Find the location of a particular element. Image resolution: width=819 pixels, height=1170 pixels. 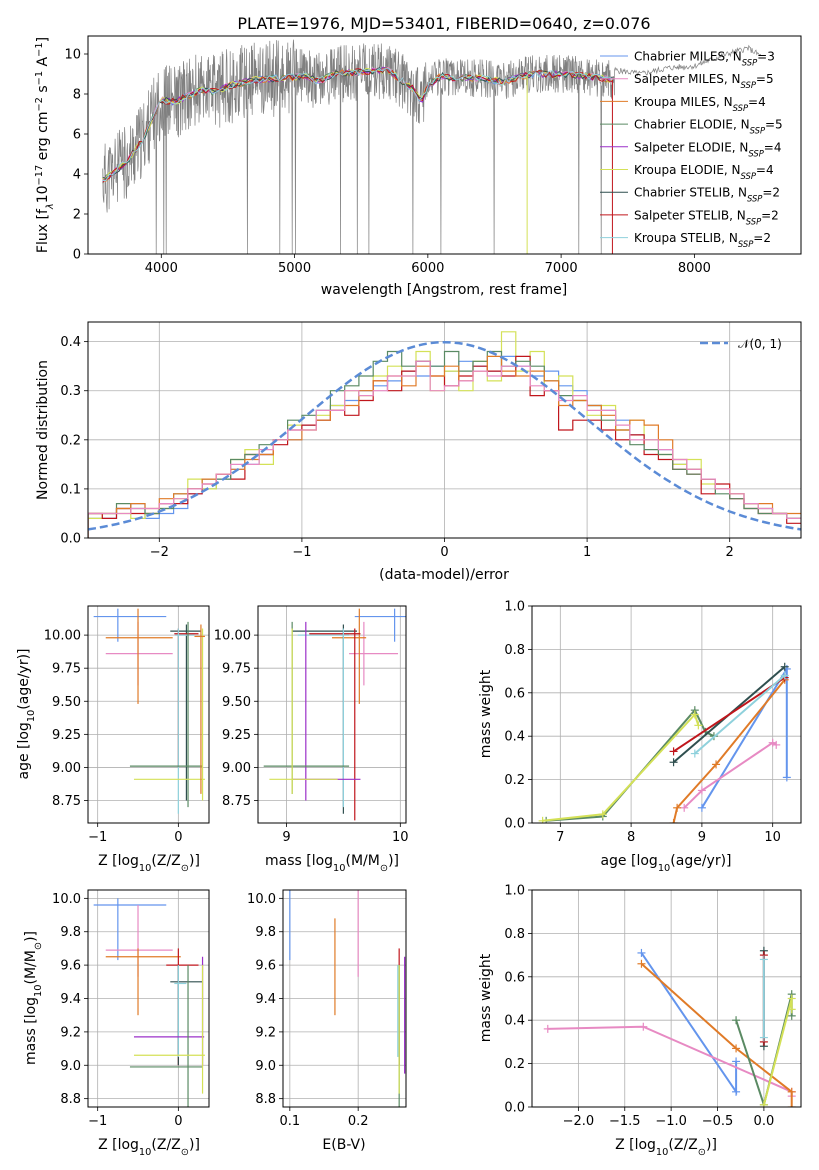

x-tick-label: −2 is located at coordinates (159, 552).